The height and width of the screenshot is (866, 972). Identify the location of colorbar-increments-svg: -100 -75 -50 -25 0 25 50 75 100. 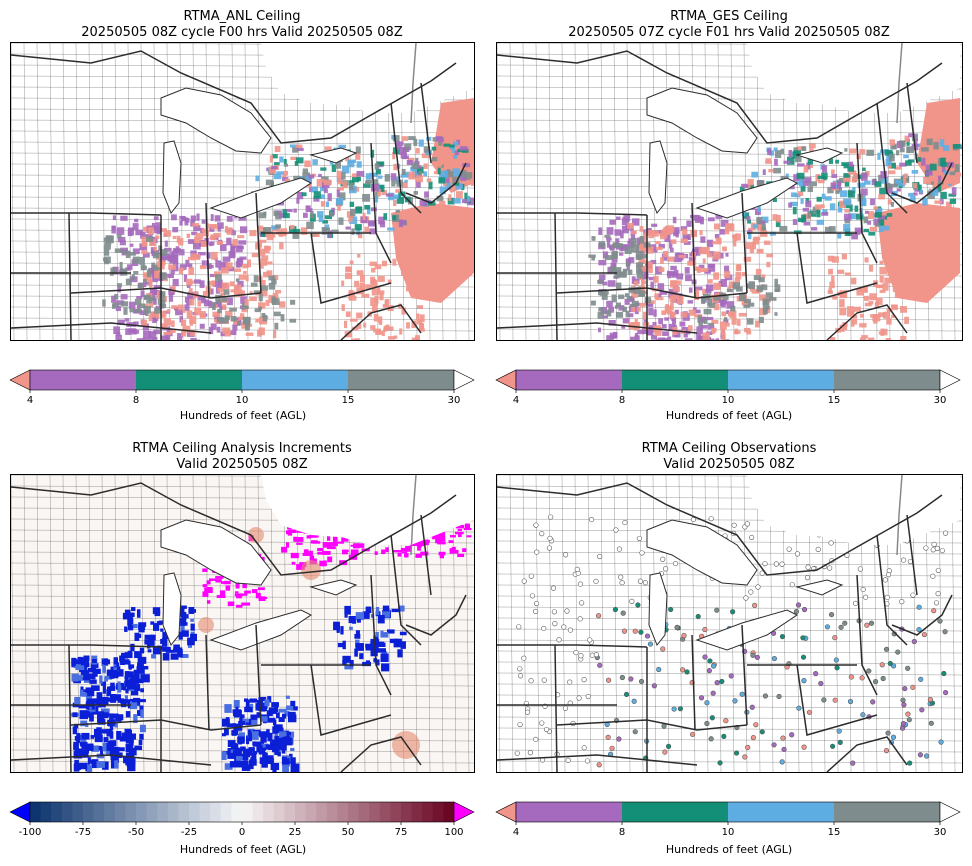
(242, 819).